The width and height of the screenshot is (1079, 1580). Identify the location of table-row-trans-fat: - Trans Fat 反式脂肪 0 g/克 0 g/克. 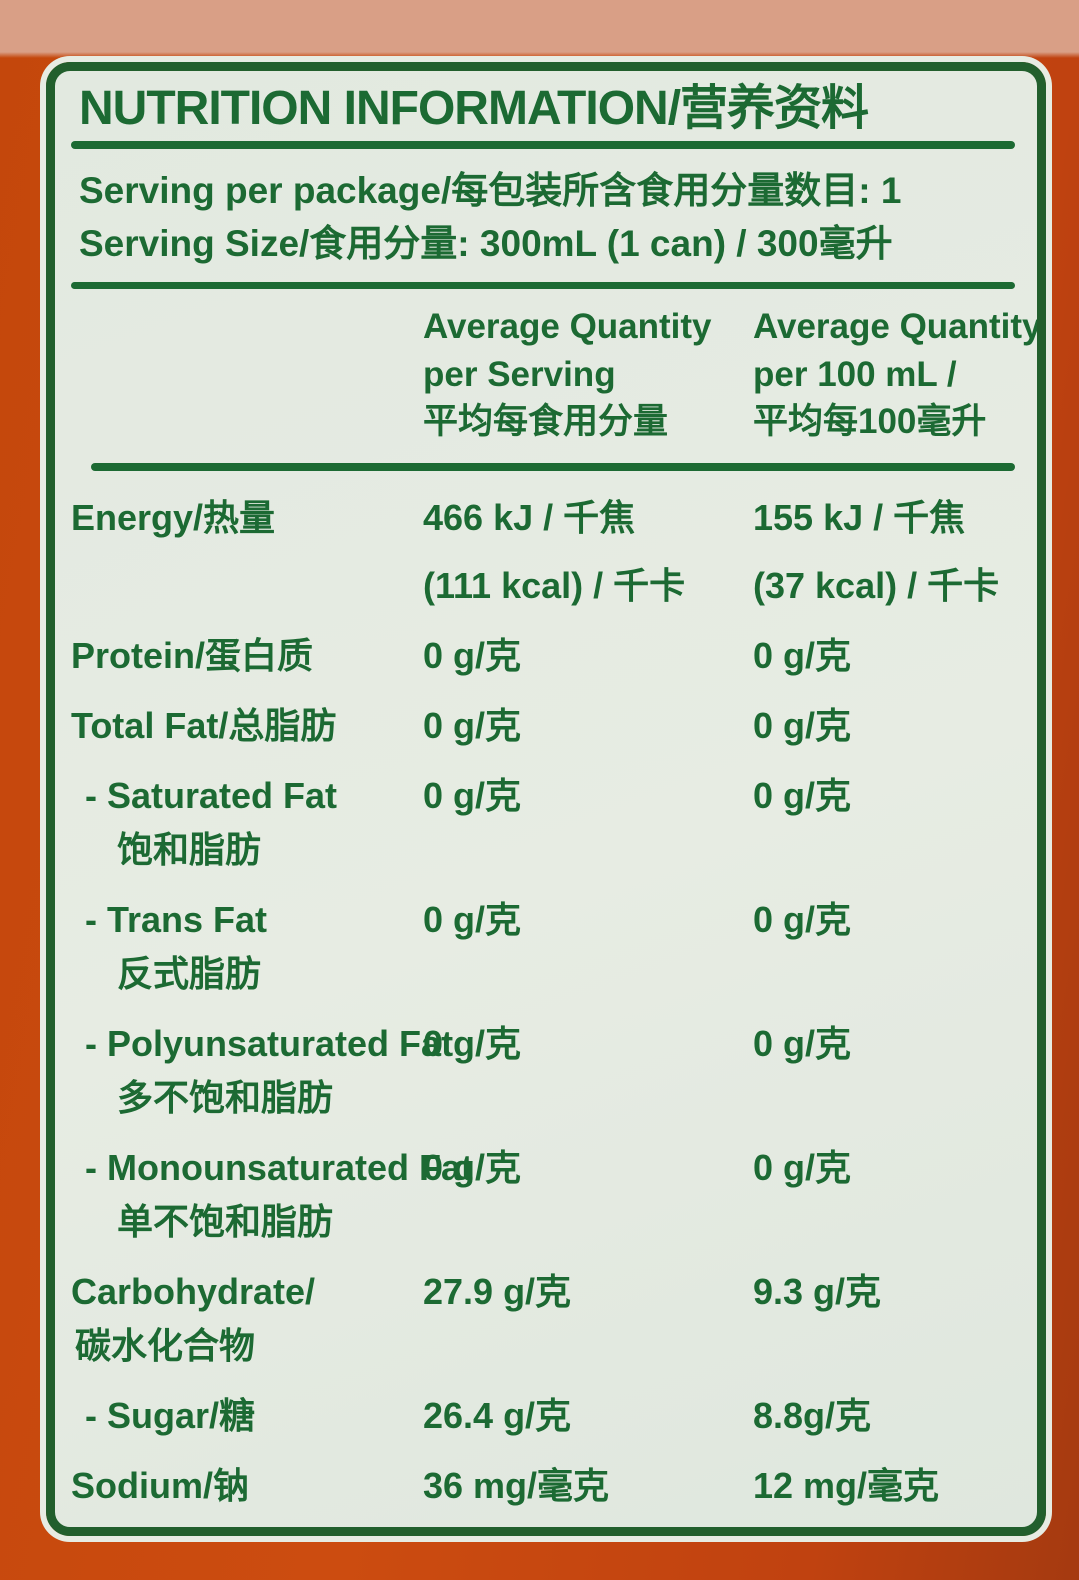
(543, 947).